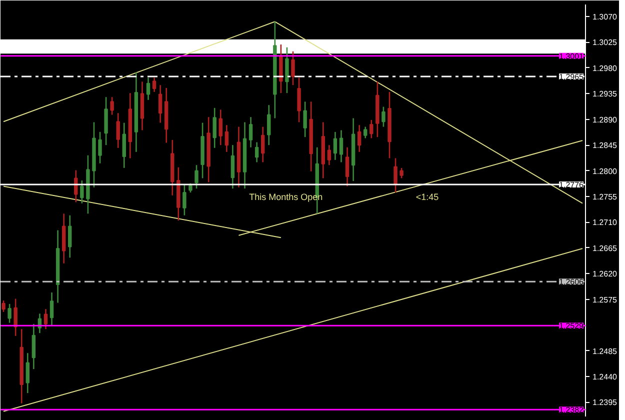  Describe the element at coordinates (605, 299) in the screenshot. I see `y-tick-label: 1.2575` at that location.